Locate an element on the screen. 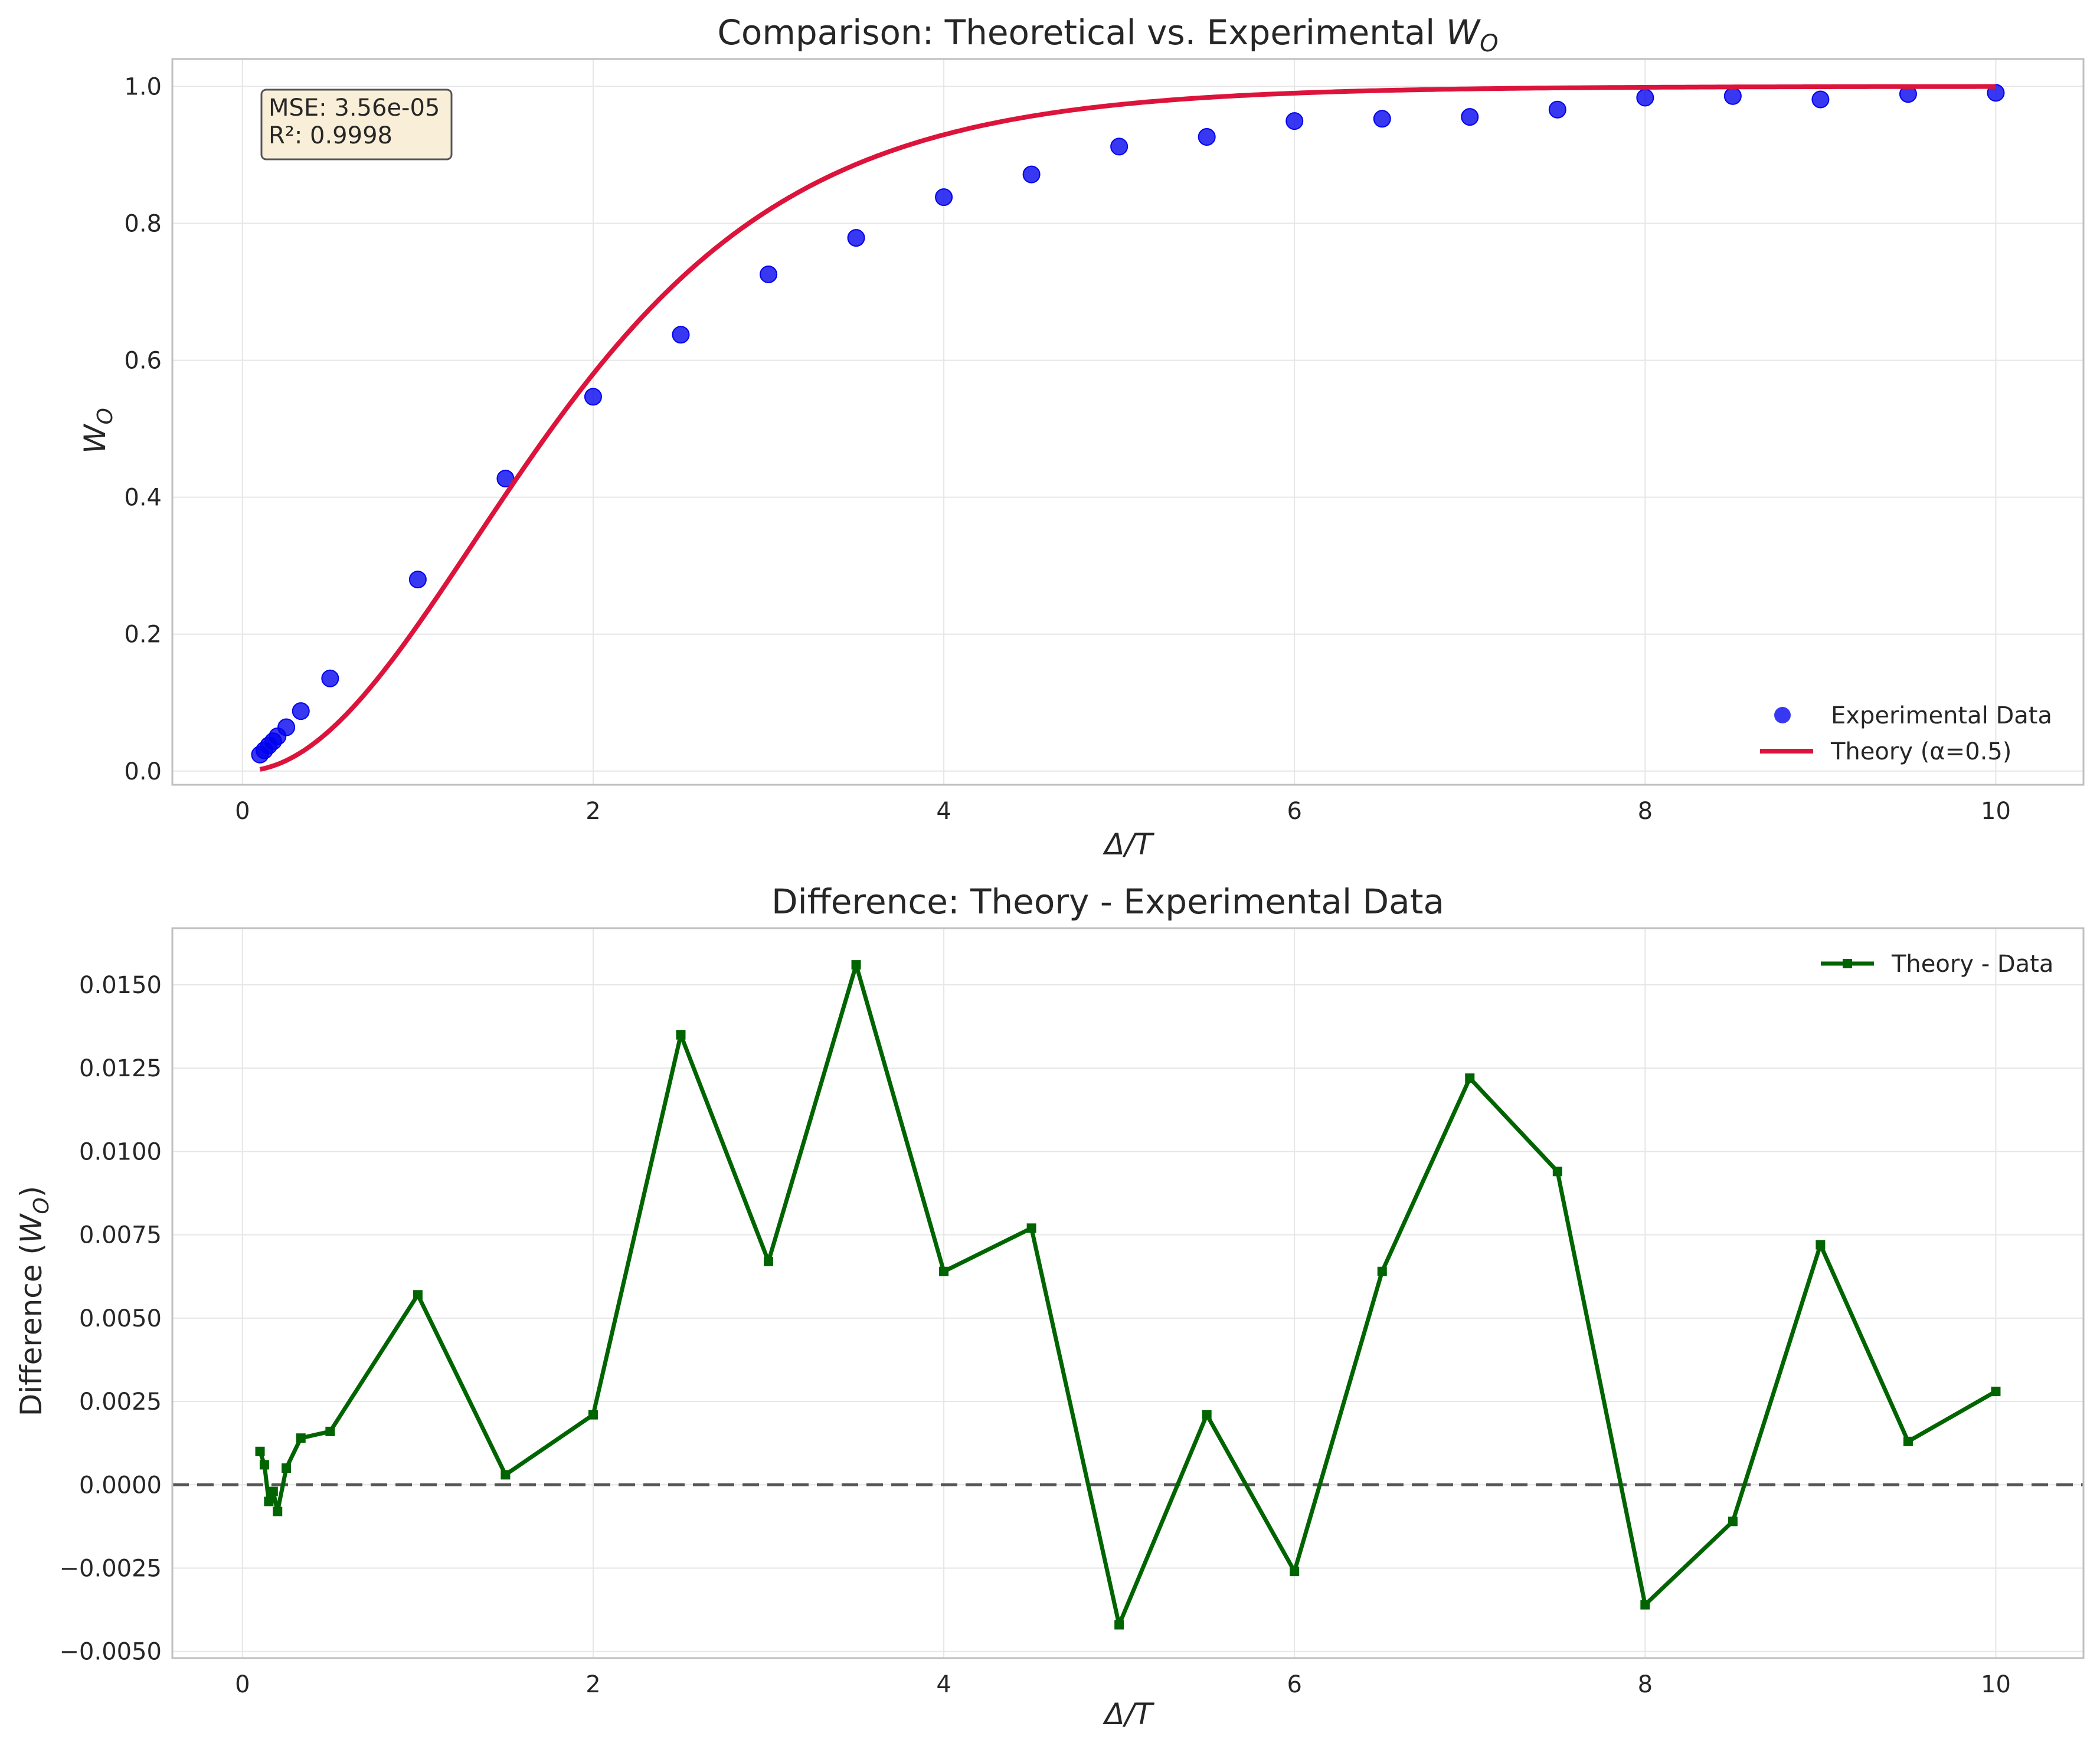 The image size is (2100, 1746). comparison-y-tick-label: 0.8 is located at coordinates (143, 223).